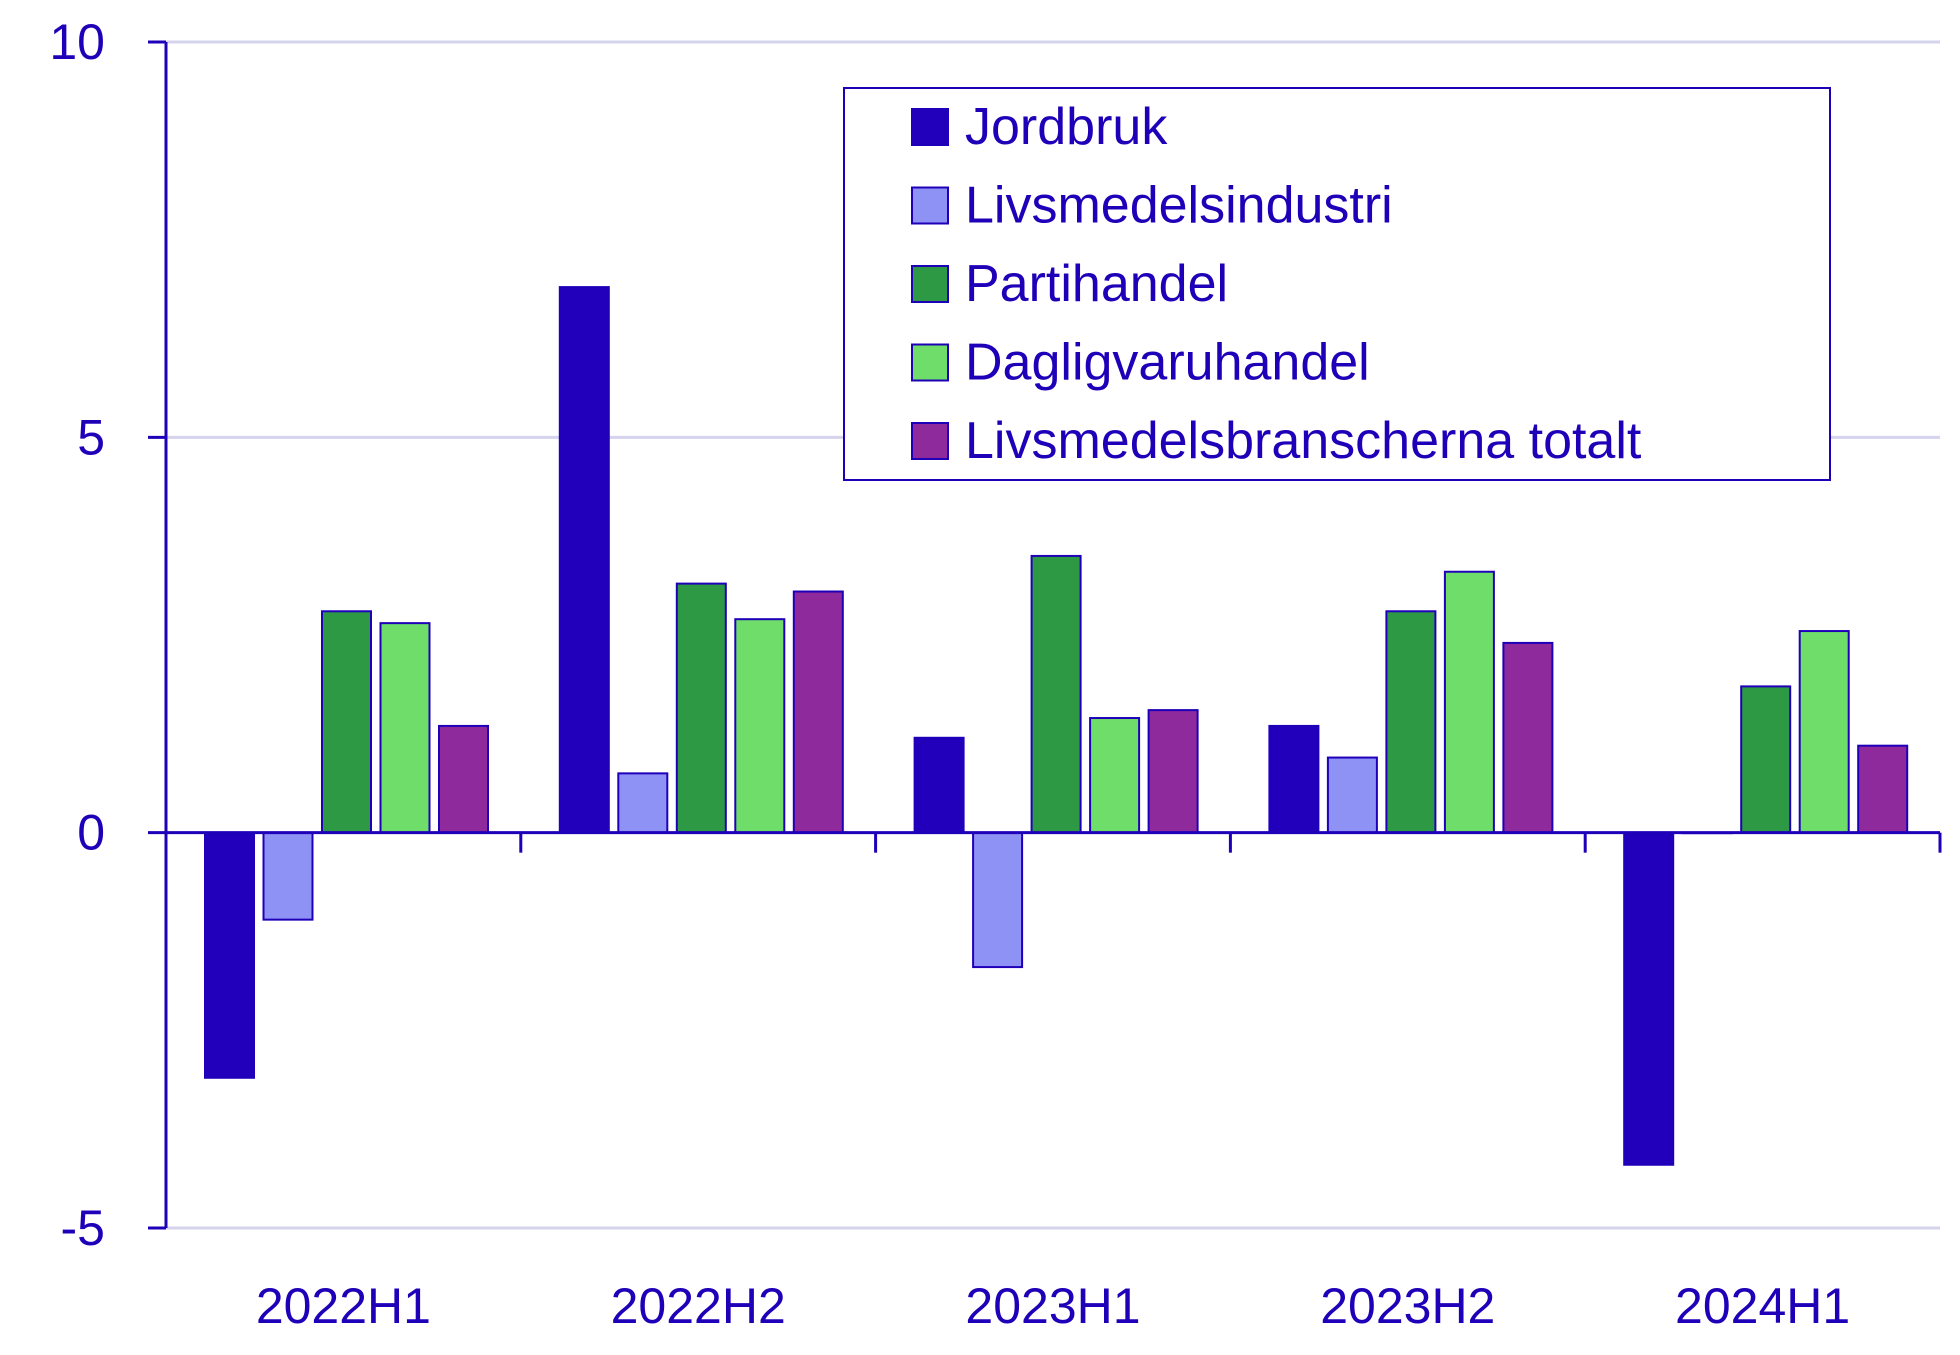 The image size is (1960, 1355). What do you see at coordinates (1411, 722) in the screenshot?
I see `bar-2023H2-partihandel` at bounding box center [1411, 722].